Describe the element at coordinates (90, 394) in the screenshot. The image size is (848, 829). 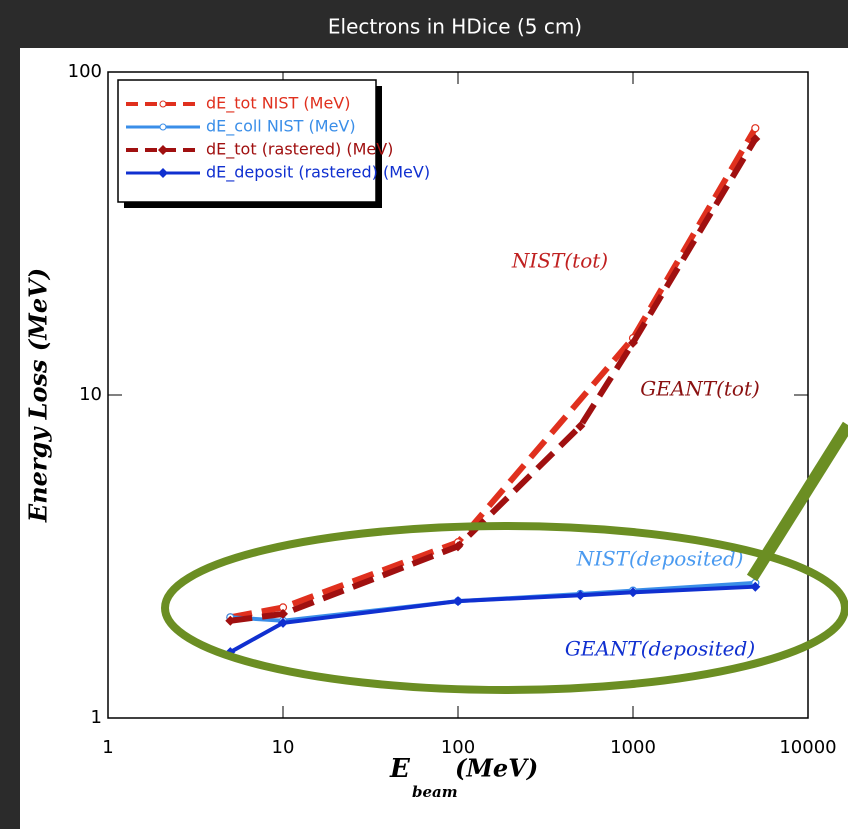
I see `y-tick-label: 10` at that location.